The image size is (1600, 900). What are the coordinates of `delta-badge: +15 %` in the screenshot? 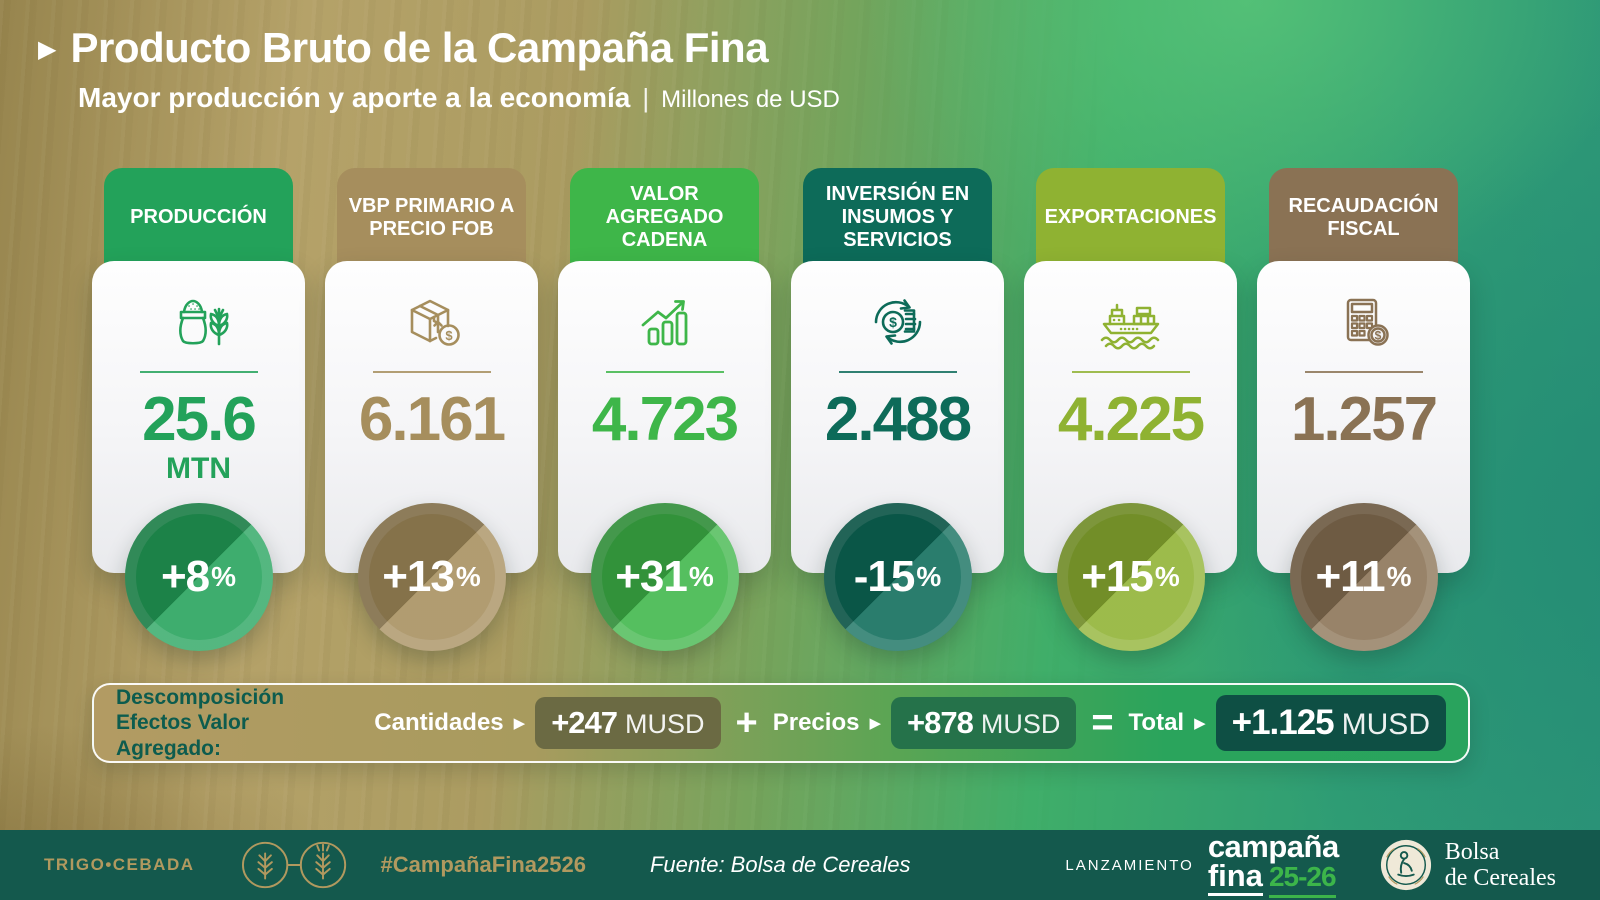 It's located at (1130, 577).